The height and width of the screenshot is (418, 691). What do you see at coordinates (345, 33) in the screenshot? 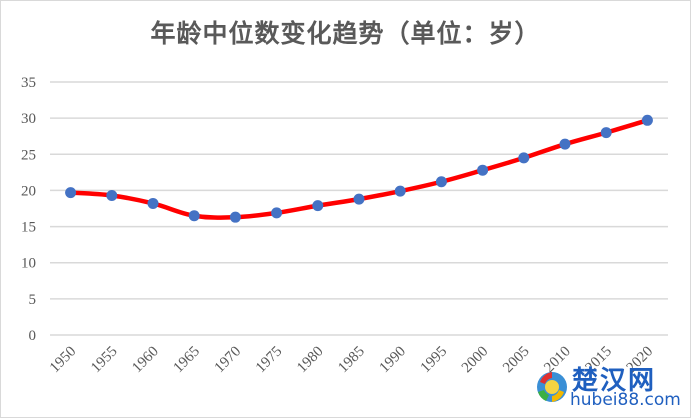
I see `chart-title: 年龄中位数变化趋势（单位：岁）` at bounding box center [345, 33].